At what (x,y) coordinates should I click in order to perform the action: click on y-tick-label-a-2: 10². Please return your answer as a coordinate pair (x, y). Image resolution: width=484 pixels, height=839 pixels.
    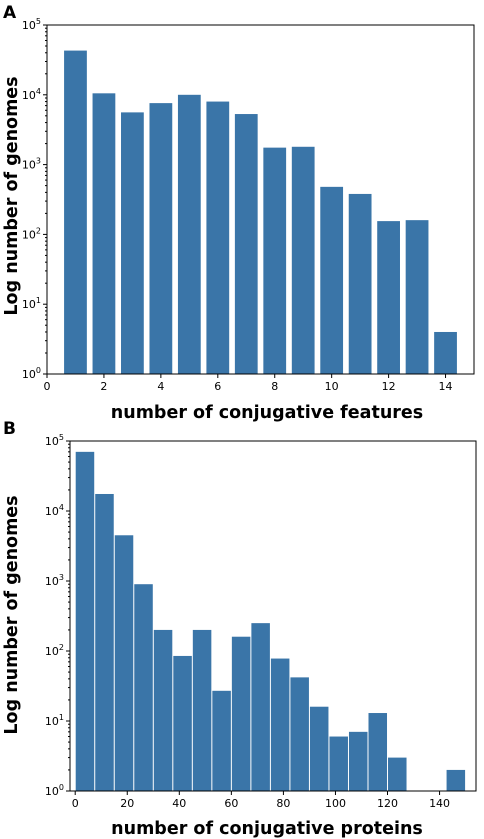
    Looking at the image, I should click on (31, 233).